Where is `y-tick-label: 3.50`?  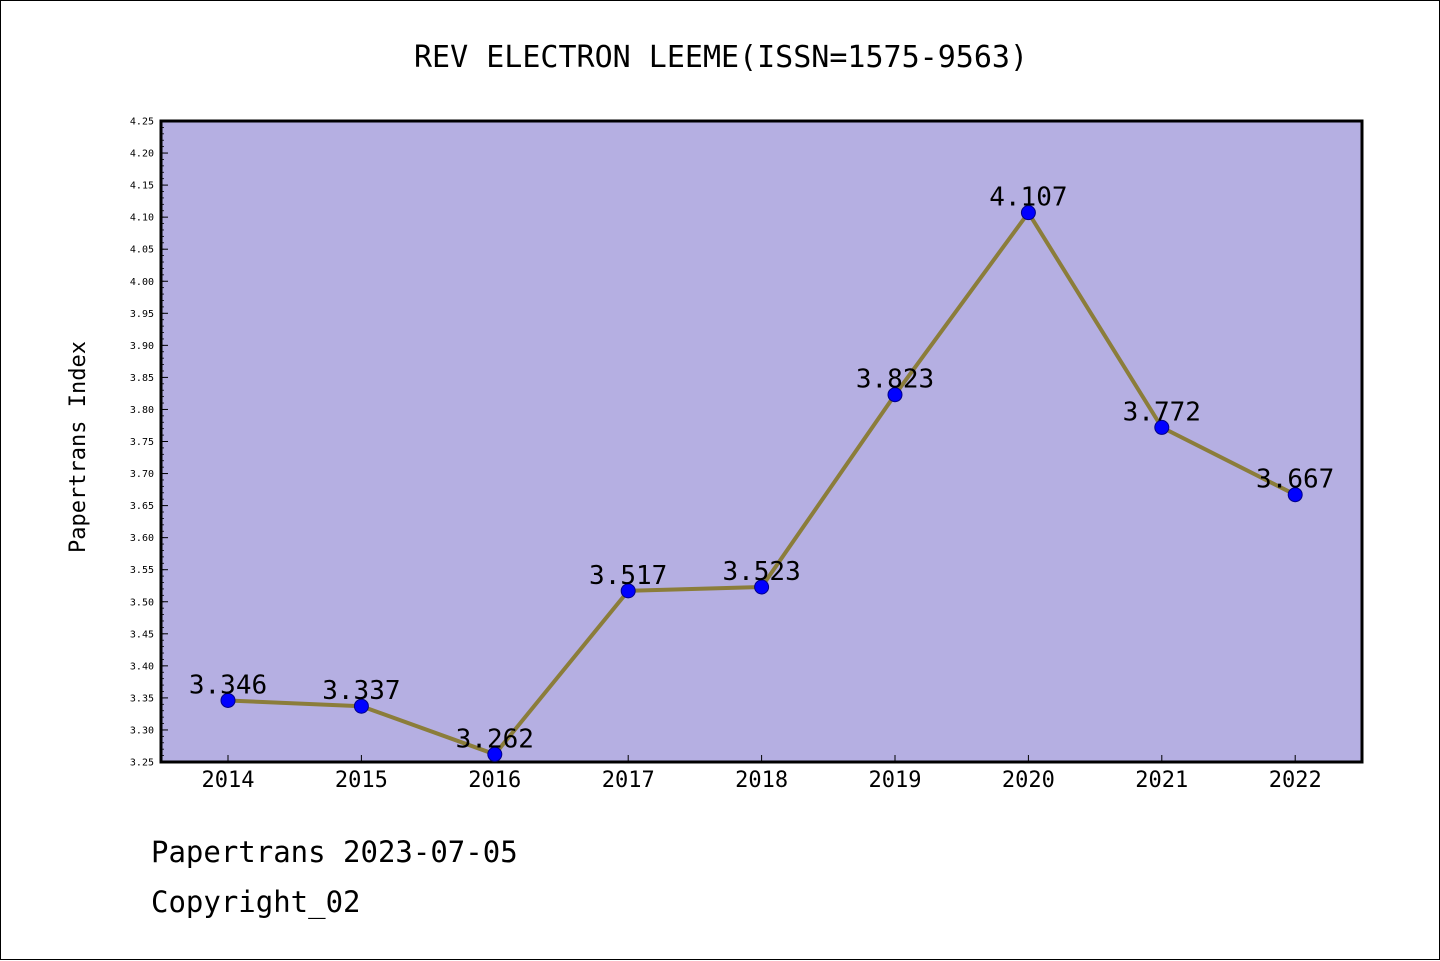 y-tick-label: 3.50 is located at coordinates (142, 602).